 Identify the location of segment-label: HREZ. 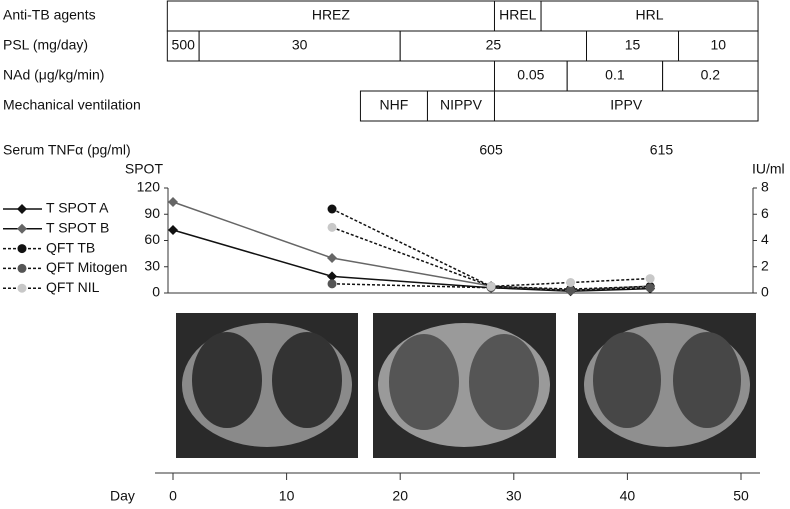
(331, 15).